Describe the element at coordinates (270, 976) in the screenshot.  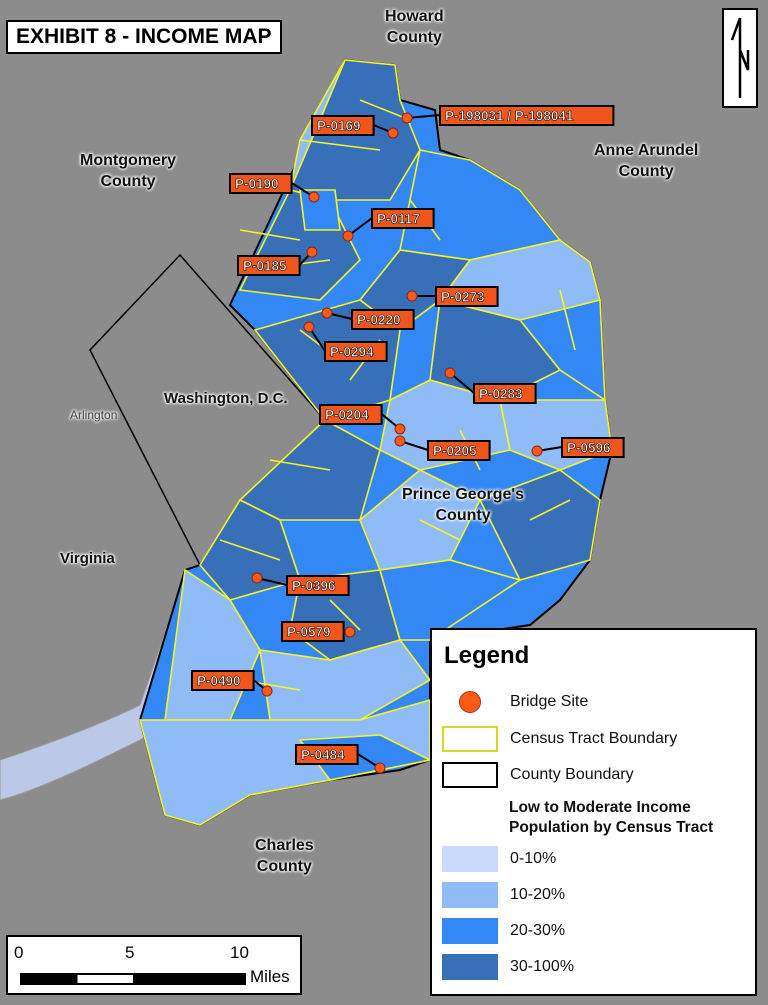
I see `scale-unit: Miles` at that location.